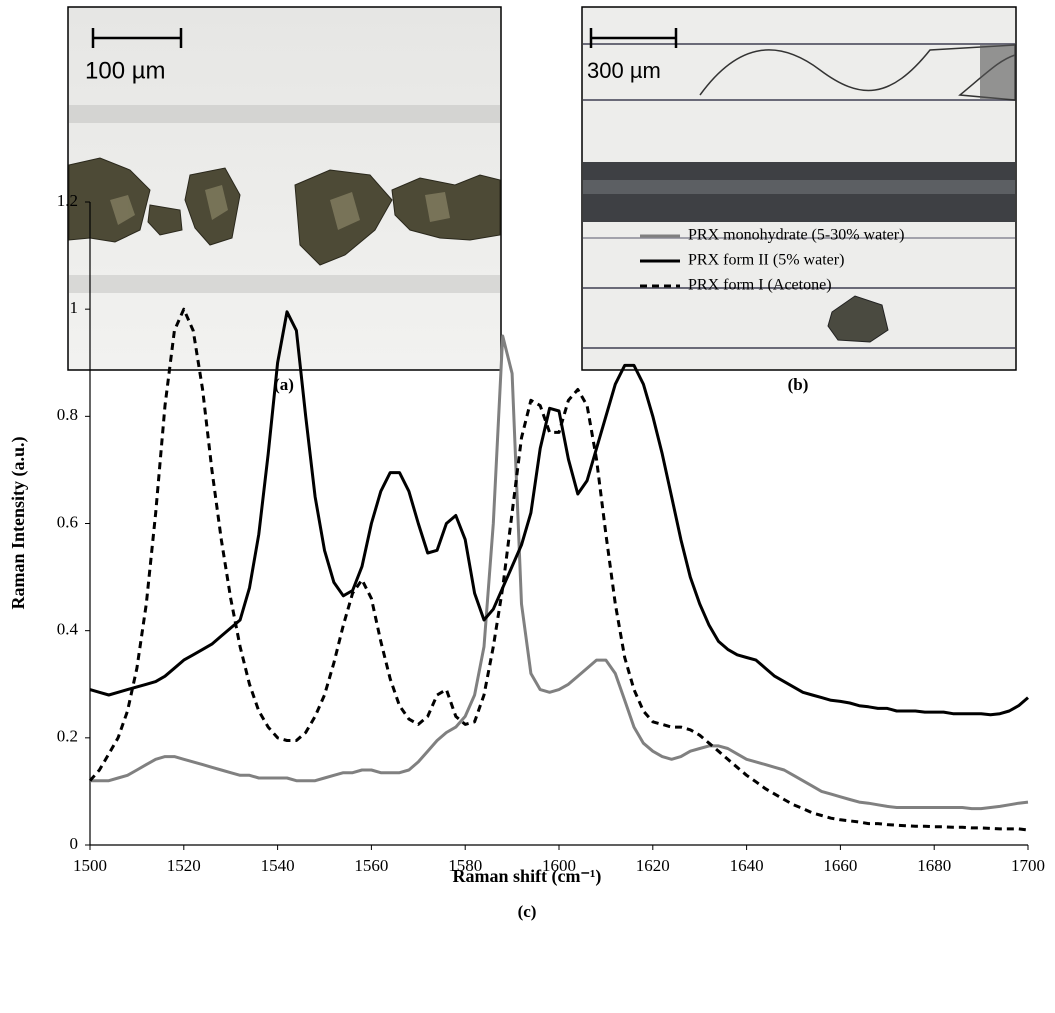 The width and height of the screenshot is (1055, 1013). What do you see at coordinates (799, 188) in the screenshot?
I see `micrograph-b: 300 µm` at bounding box center [799, 188].